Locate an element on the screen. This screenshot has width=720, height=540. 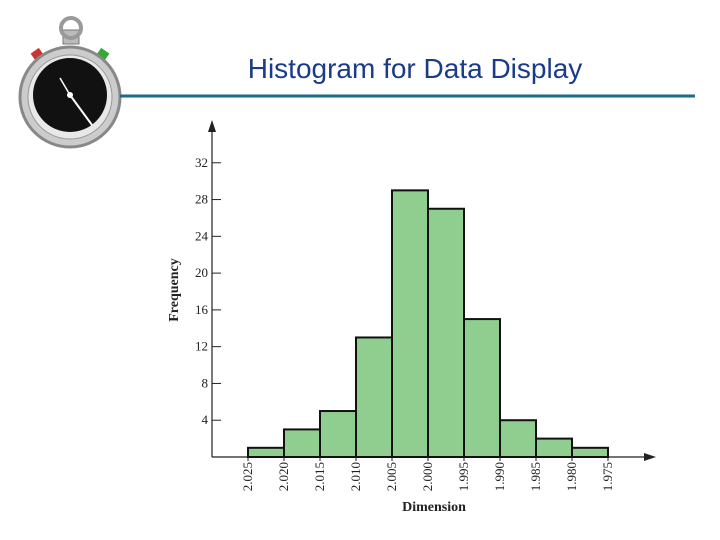
y-tick-label: 12 is located at coordinates (201, 346).